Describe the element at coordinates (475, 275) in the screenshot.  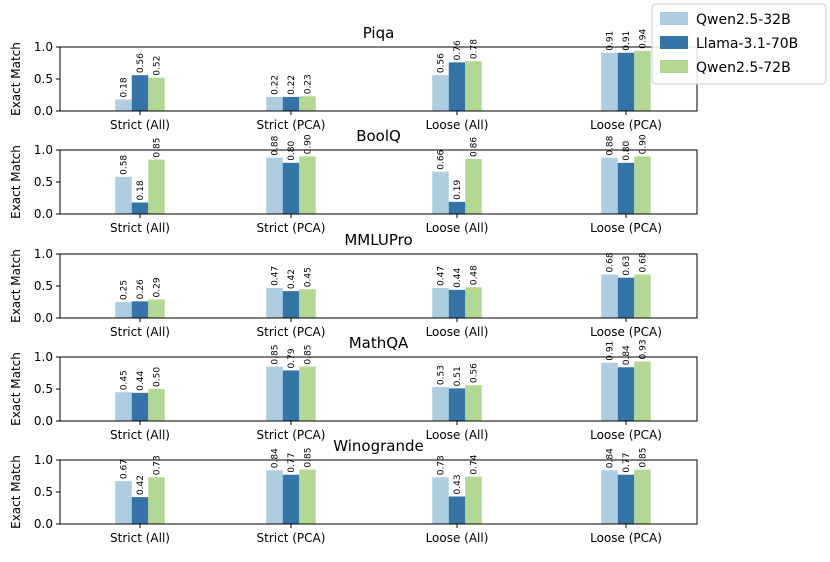
I see `mmlupro-bar-label-qwen2-5-72b-2: 0.48` at that location.